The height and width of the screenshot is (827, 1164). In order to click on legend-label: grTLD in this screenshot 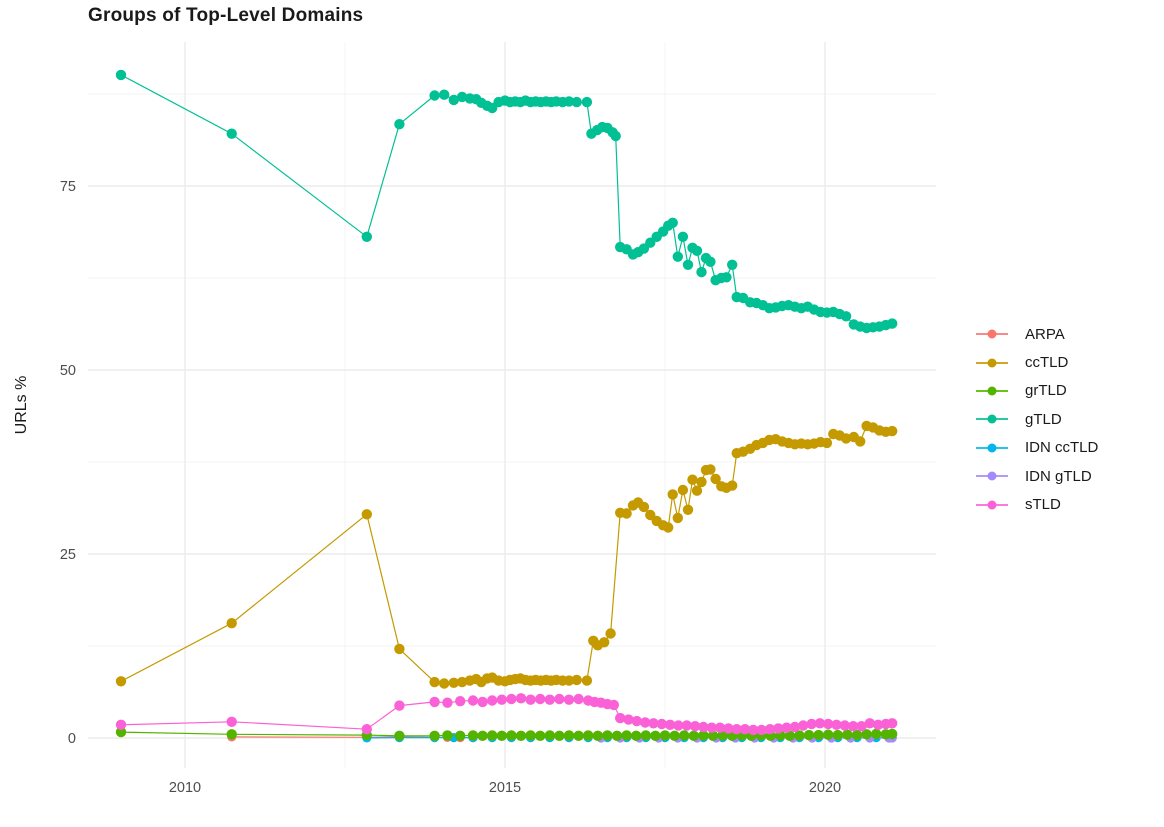, I will do `click(1046, 391)`.